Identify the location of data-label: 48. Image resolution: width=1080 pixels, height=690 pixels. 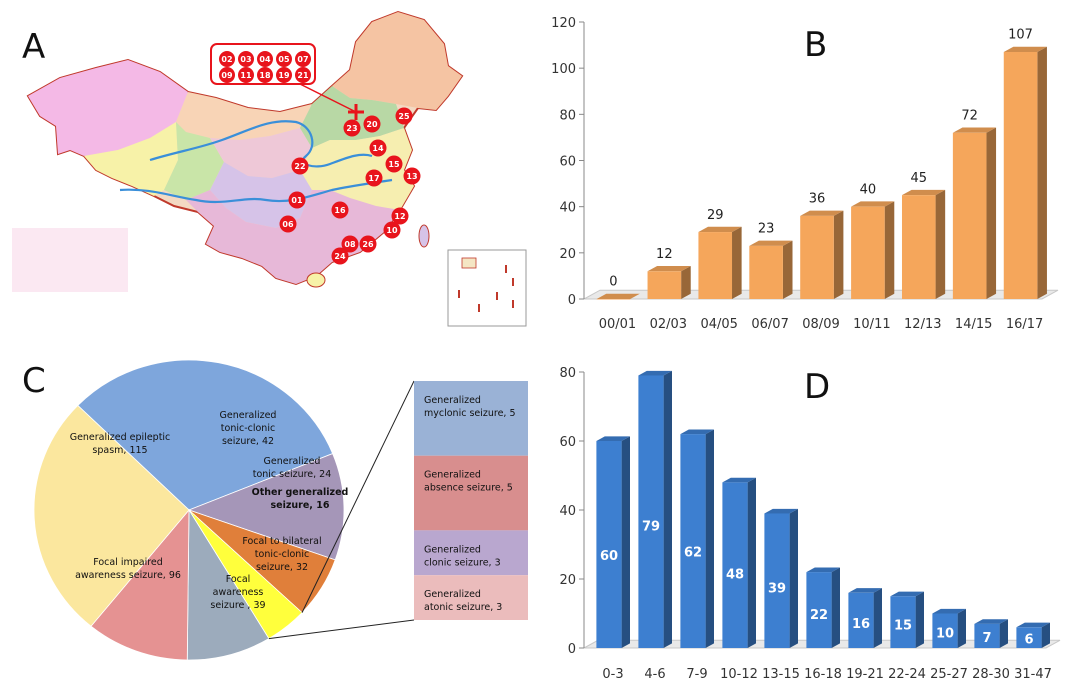
(735, 574).